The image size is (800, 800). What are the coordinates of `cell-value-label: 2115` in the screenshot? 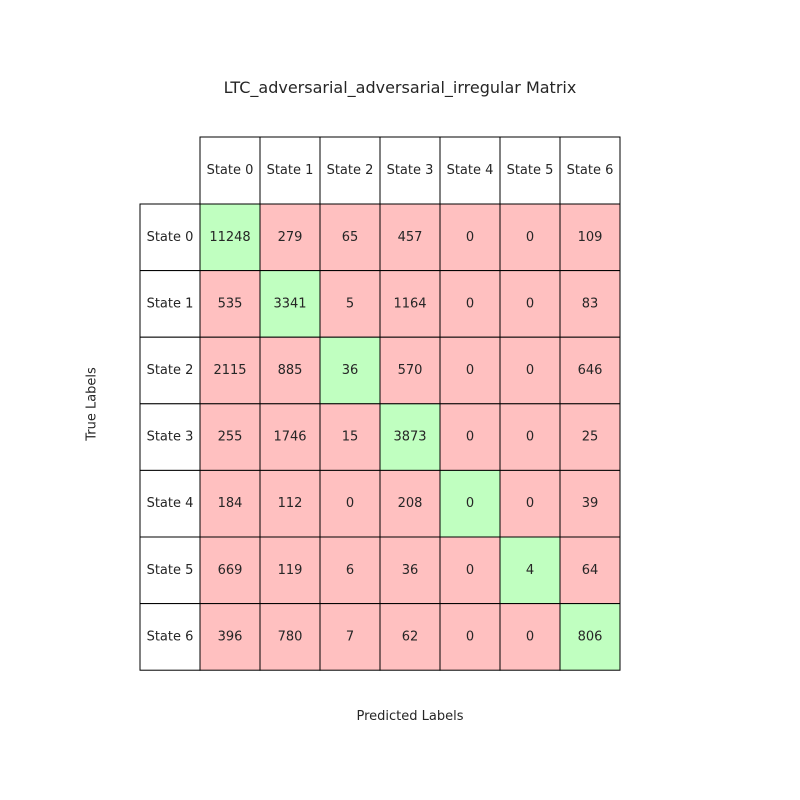 It's located at (229, 370).